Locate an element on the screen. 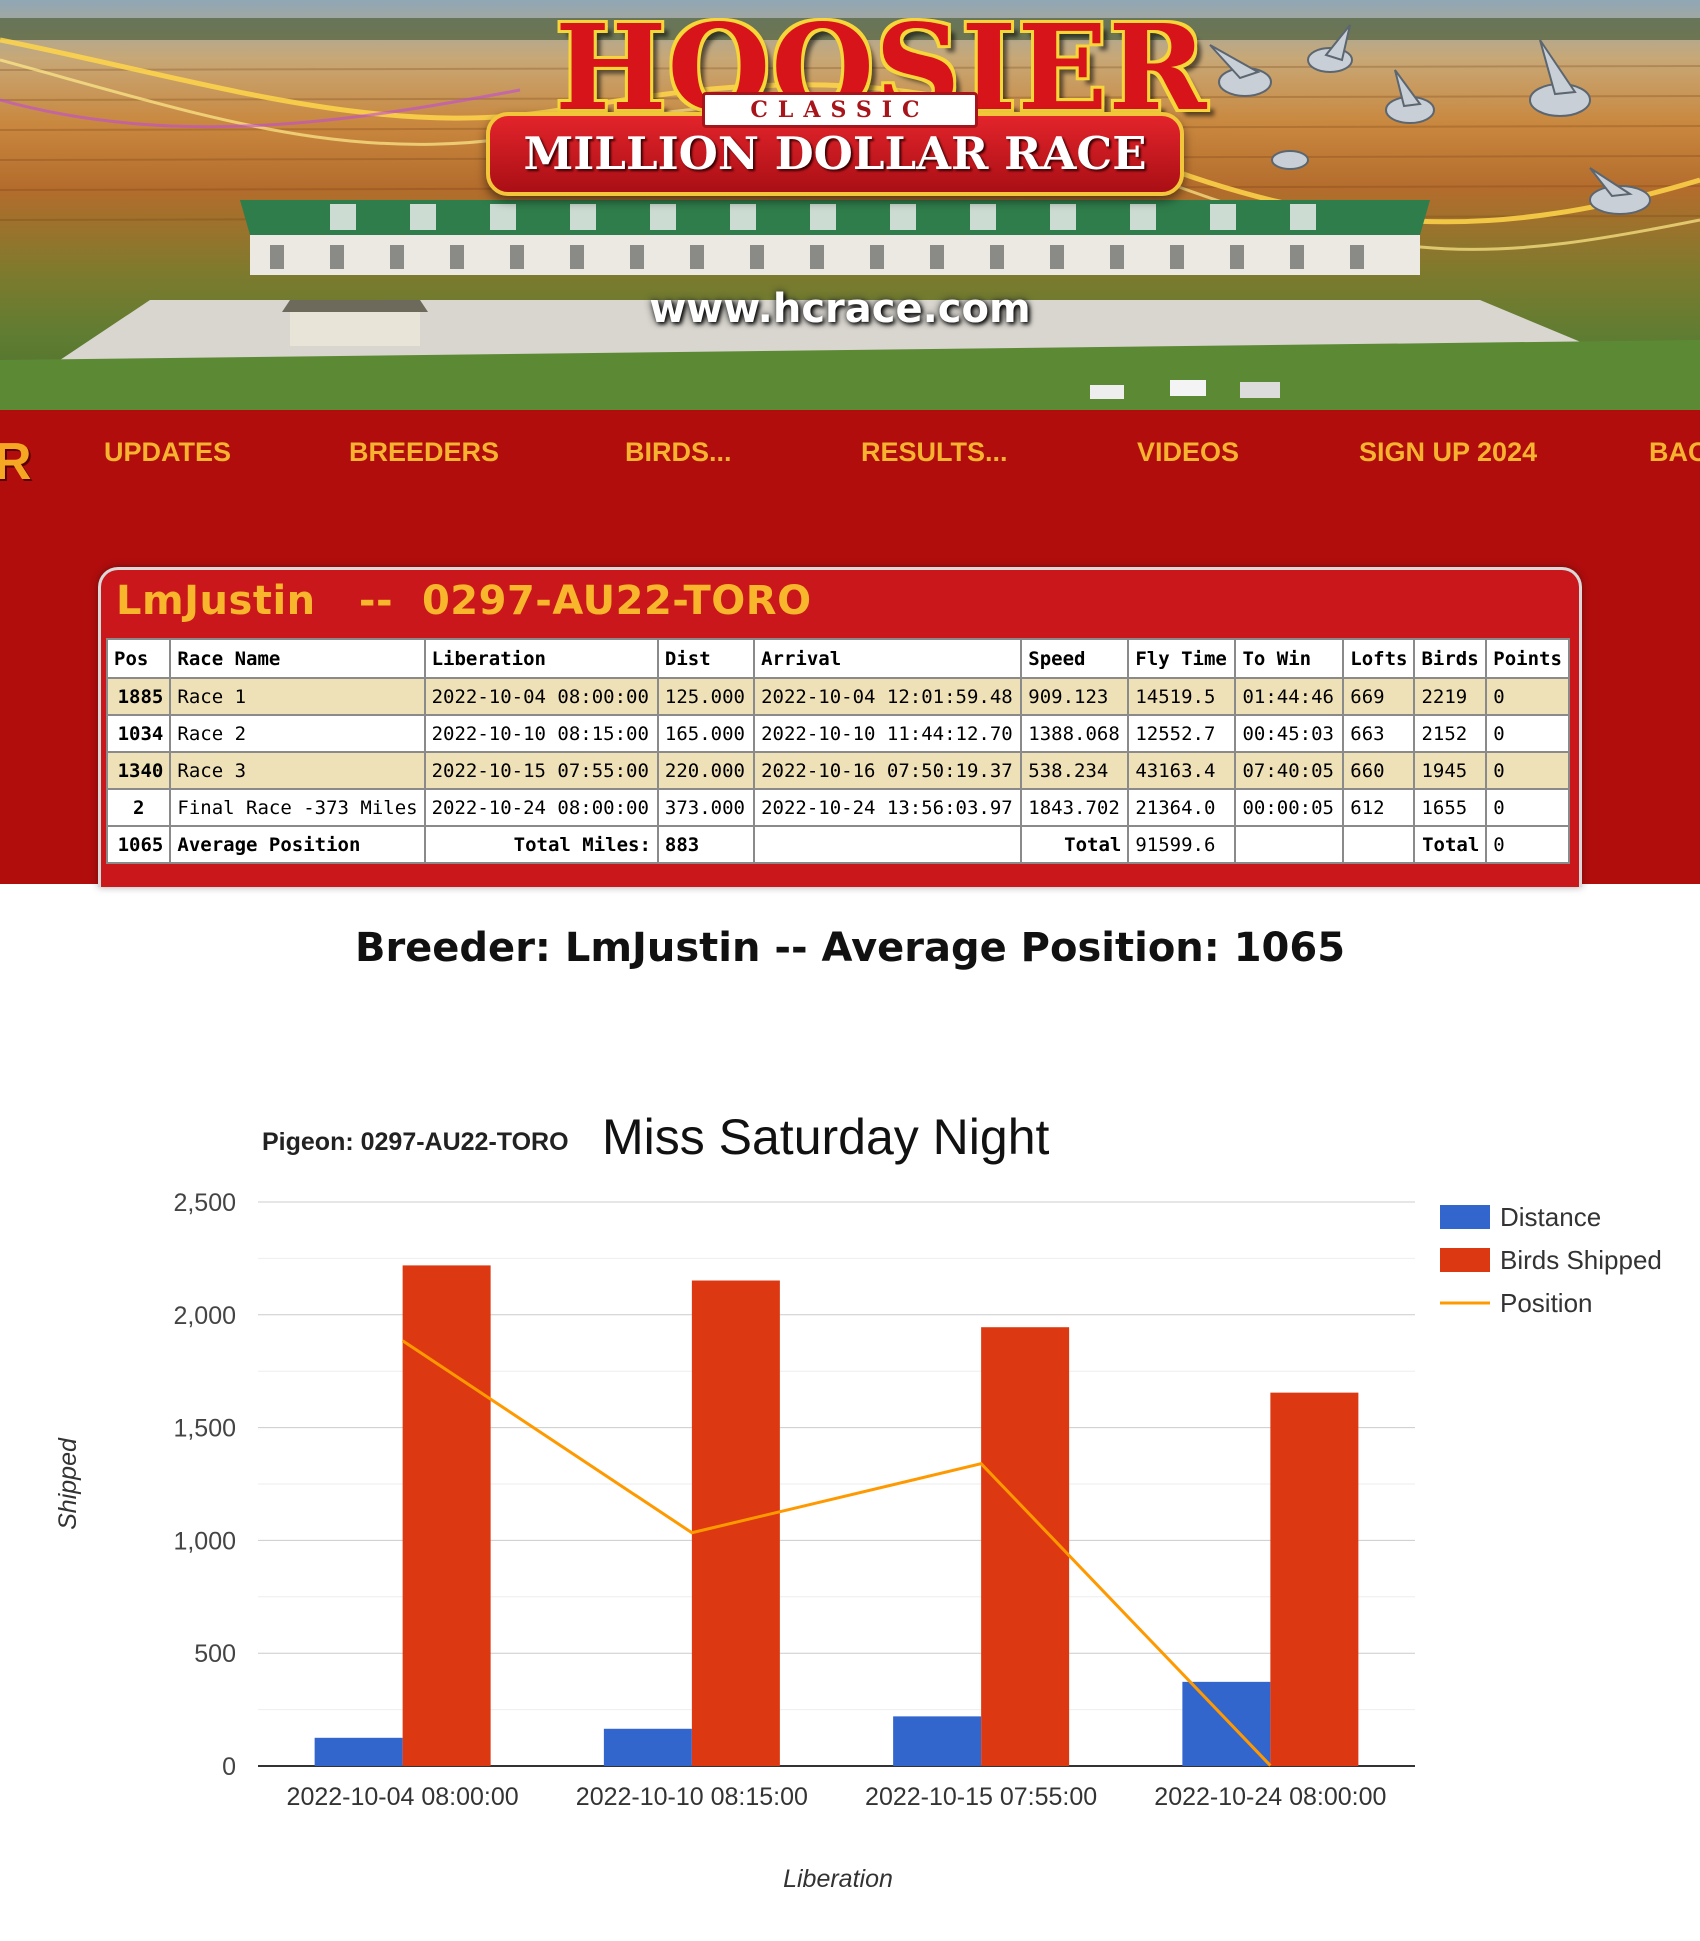  col-header-speed: Speed is located at coordinates (1075, 658).